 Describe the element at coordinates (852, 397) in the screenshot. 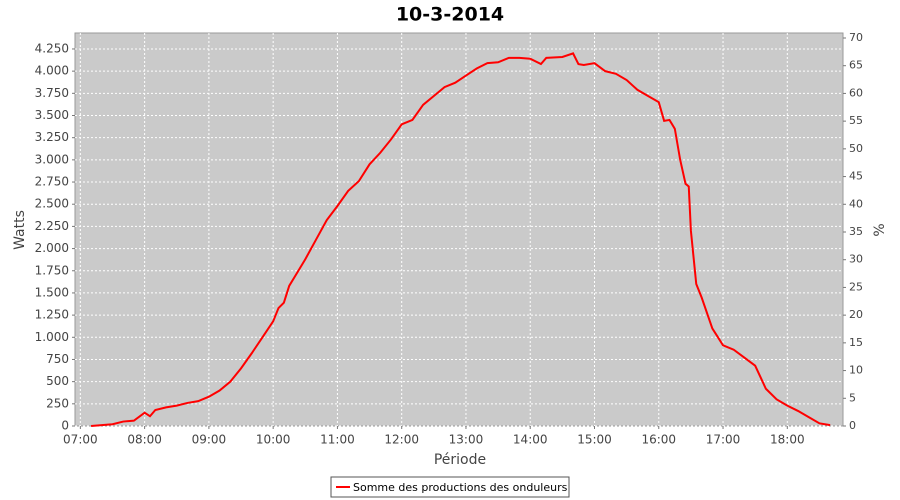

I see `y2-tick-label: 5` at that location.